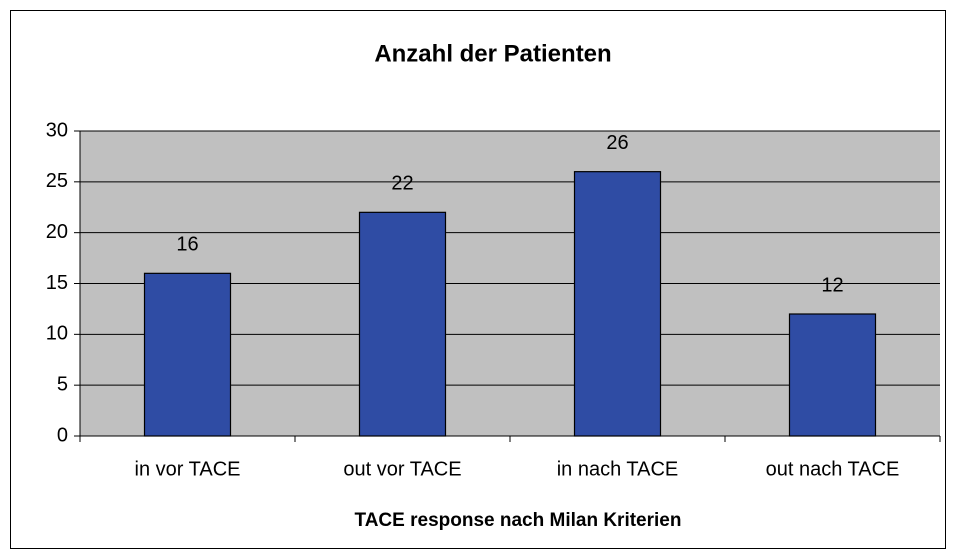 The image size is (956, 559). Describe the element at coordinates (187, 245) in the screenshot. I see `data-label: 16` at that location.